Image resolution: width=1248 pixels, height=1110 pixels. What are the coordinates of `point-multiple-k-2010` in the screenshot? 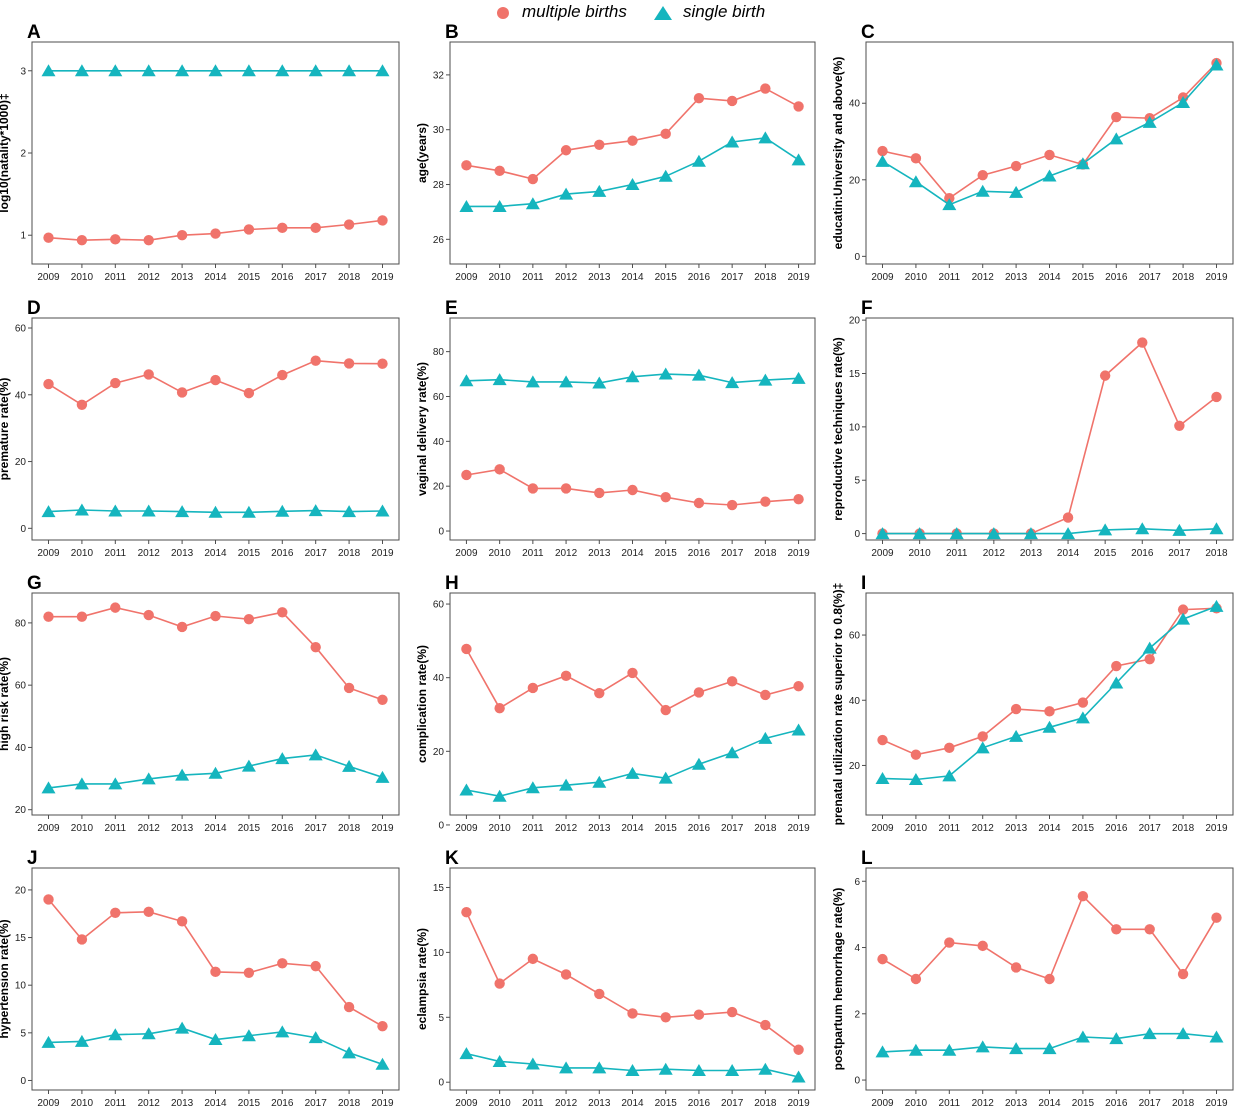 It's located at (499, 983).